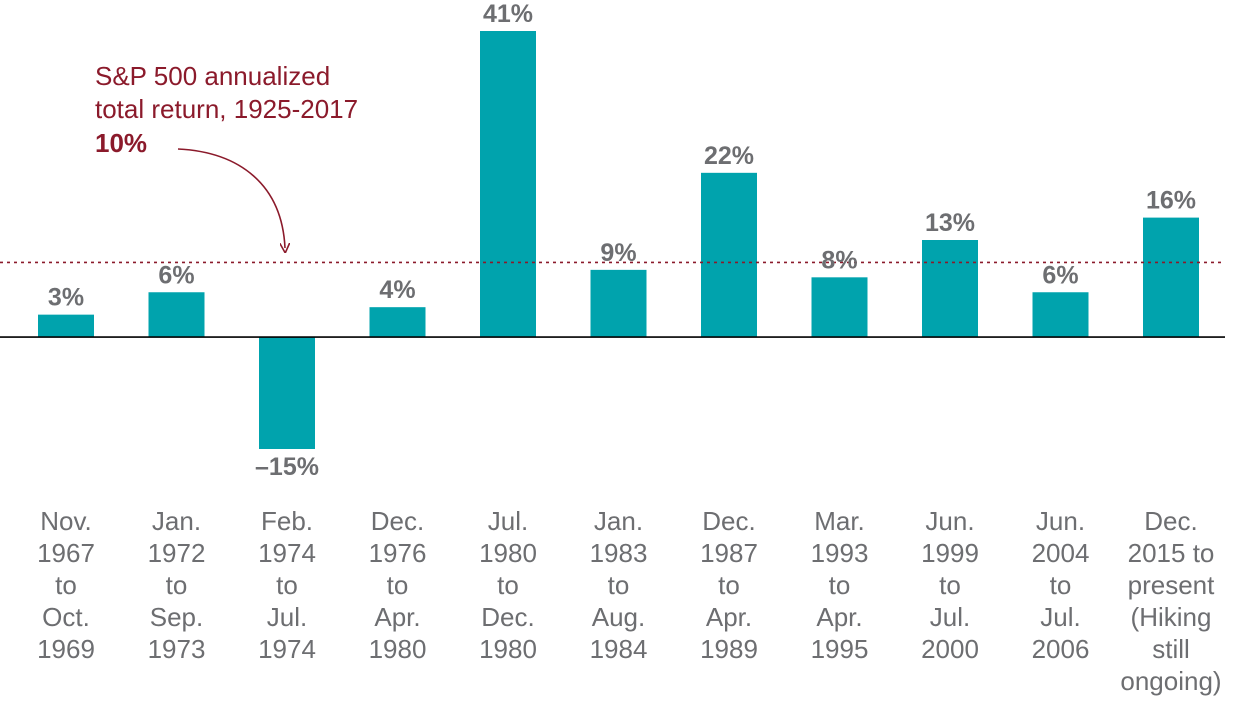 This screenshot has height=703, width=1240. I want to click on reference-label-line-2: total return, 1925-2017, so click(226, 109).